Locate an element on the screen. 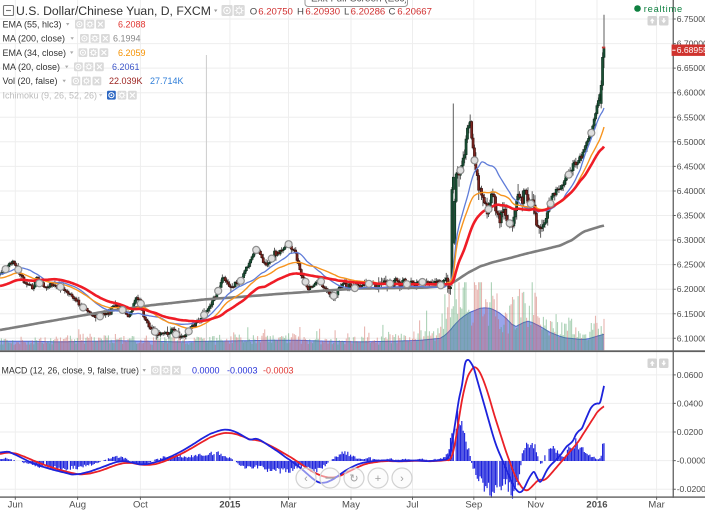 This screenshot has height=517, width=705. svg-text: 6.20750 is located at coordinates (275, 11).